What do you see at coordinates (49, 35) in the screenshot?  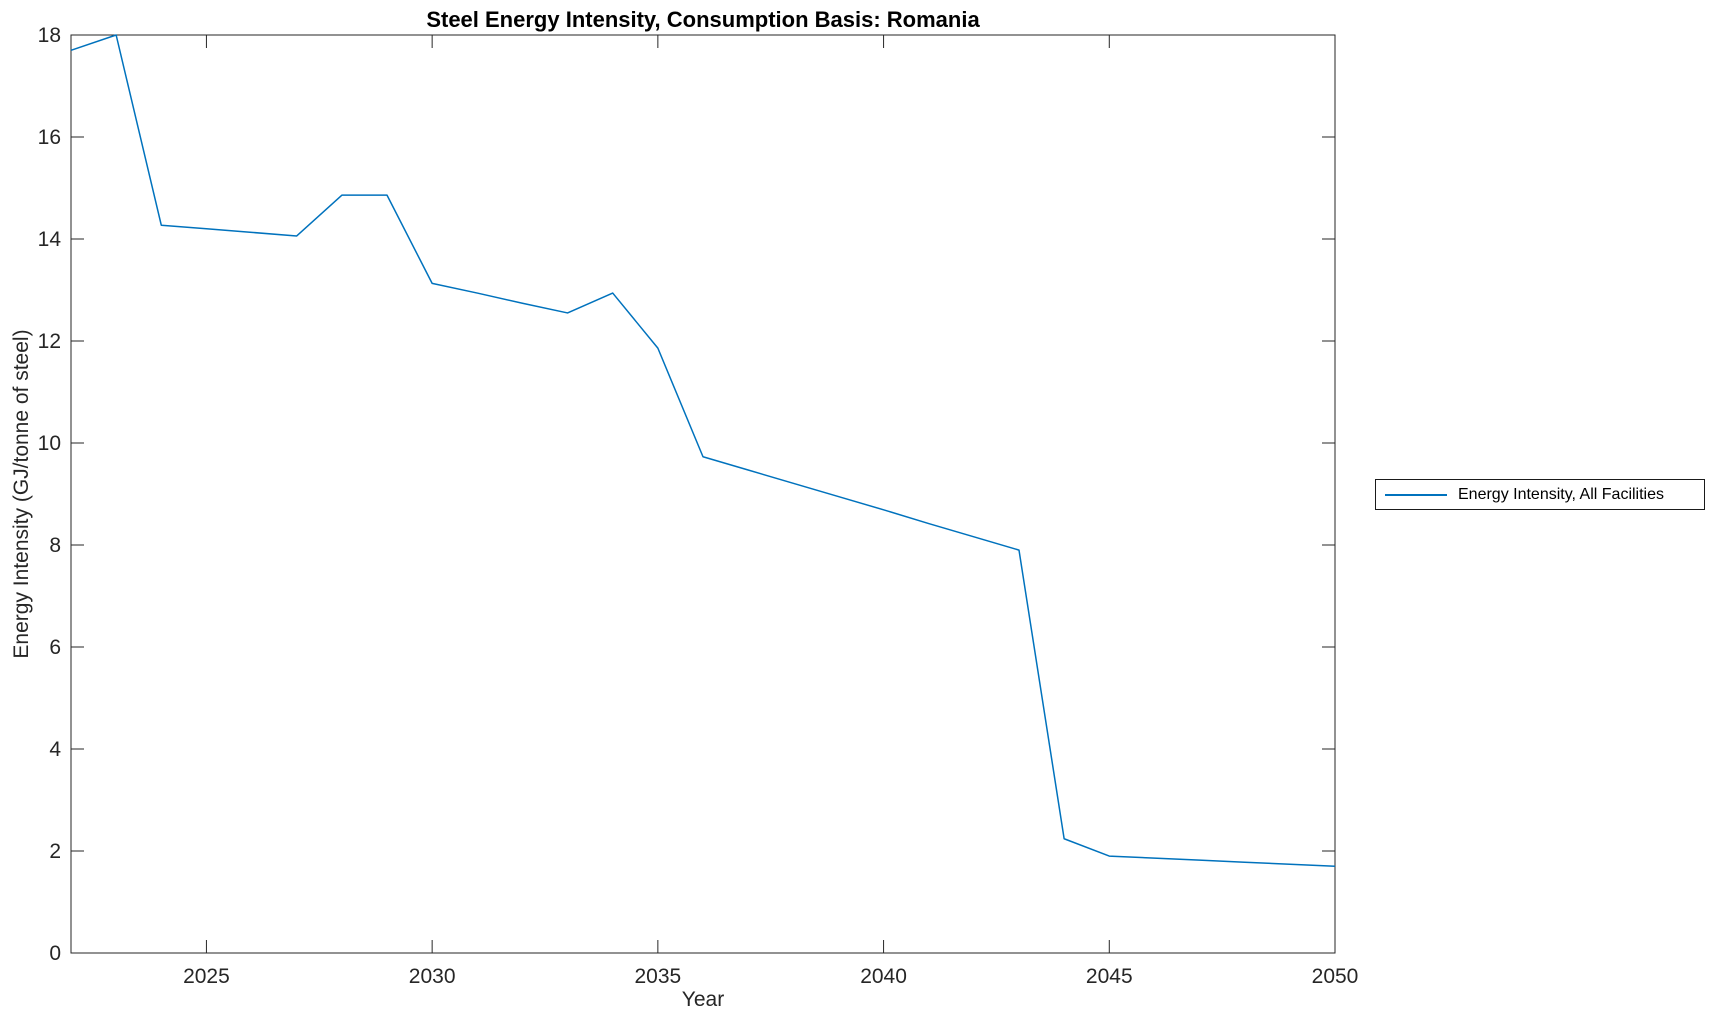 I see `y-tick-label: 18` at bounding box center [49, 35].